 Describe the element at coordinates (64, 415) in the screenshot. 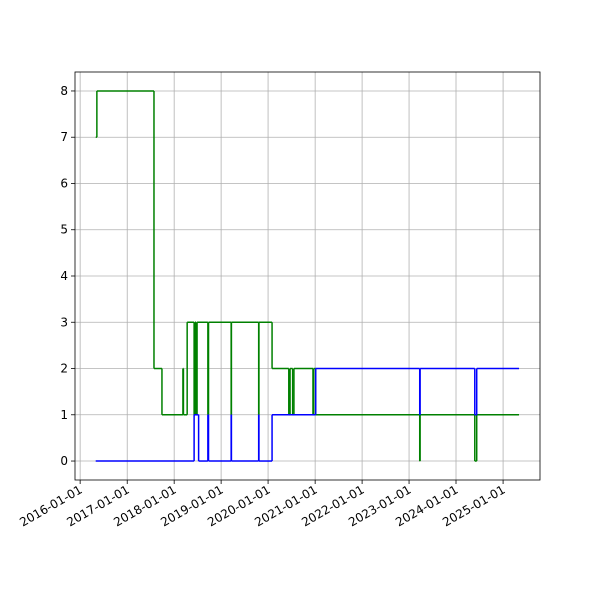

I see `y-tick-label: 1` at that location.